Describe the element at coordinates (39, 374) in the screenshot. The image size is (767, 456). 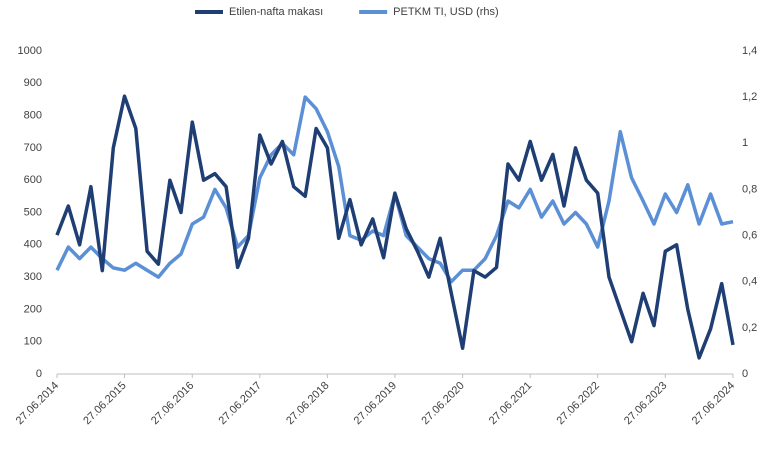
I see `y-tick-label: 0` at that location.